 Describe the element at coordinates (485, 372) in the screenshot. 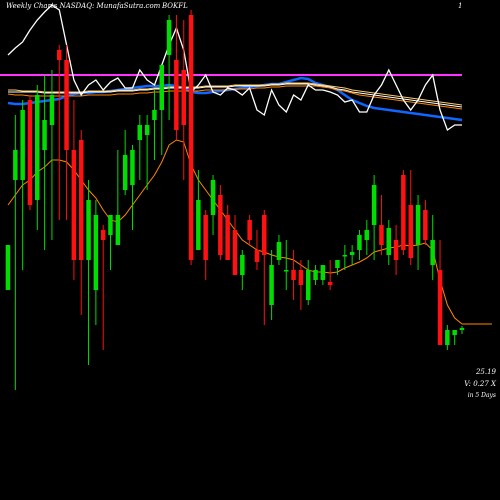

I see `price-readout: 25.19` at that location.